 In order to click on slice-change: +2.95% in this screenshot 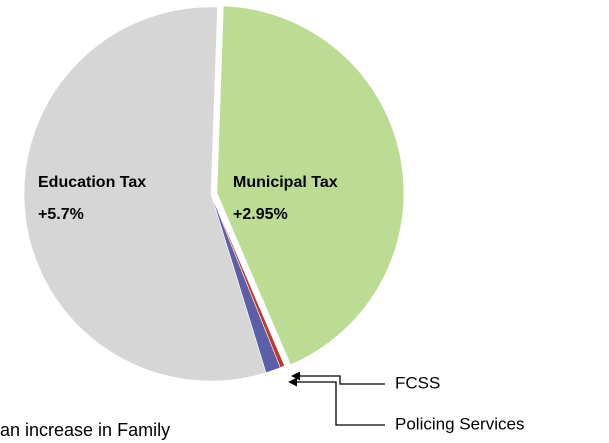, I will do `click(260, 214)`.